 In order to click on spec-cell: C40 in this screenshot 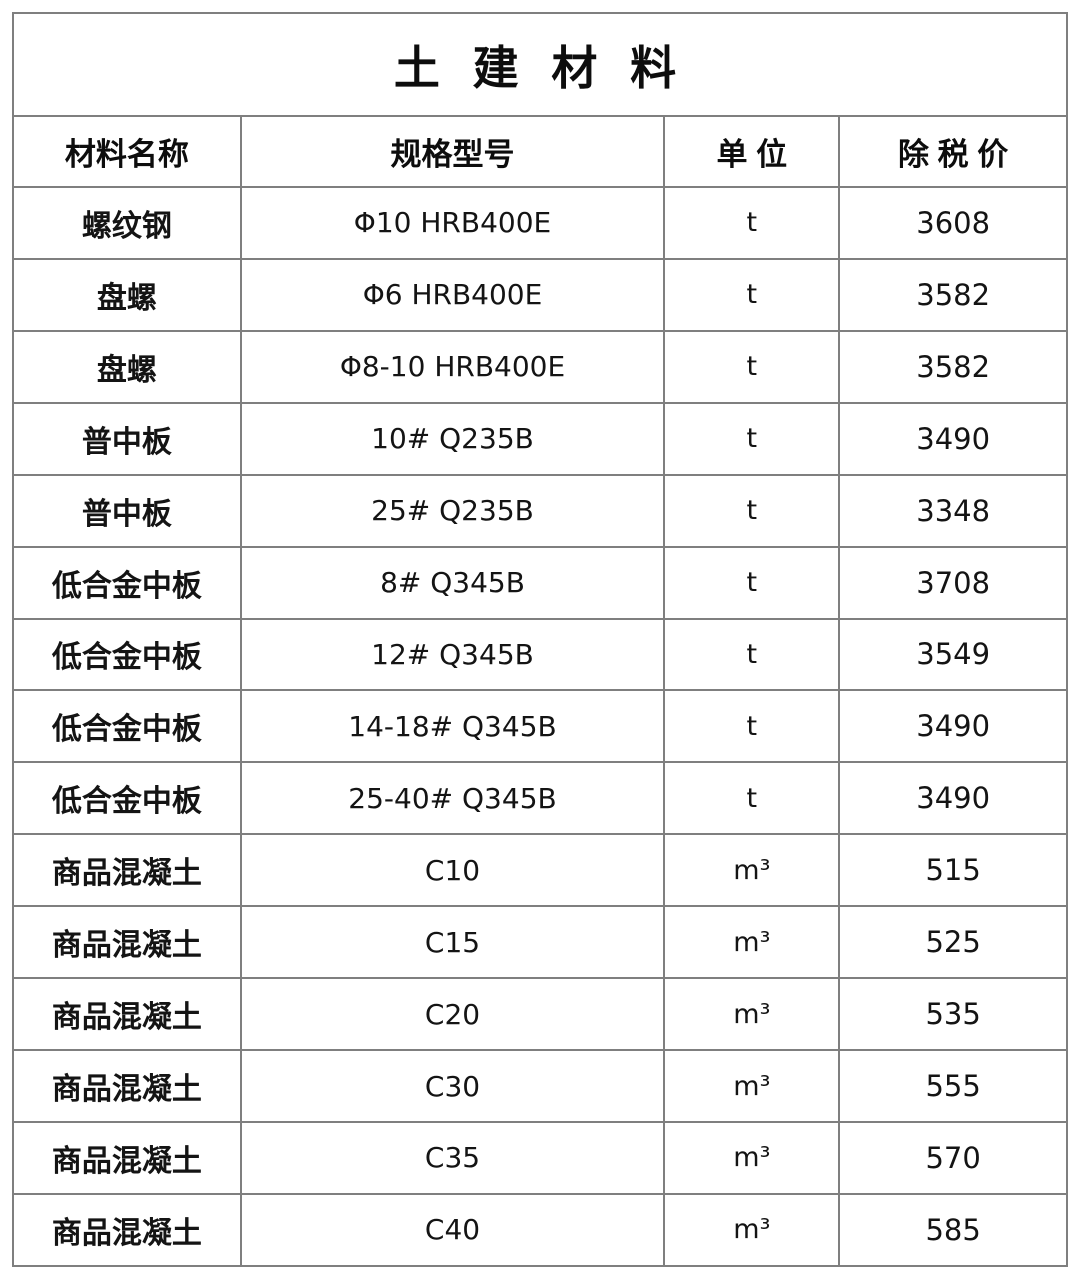, I will do `click(452, 1230)`.